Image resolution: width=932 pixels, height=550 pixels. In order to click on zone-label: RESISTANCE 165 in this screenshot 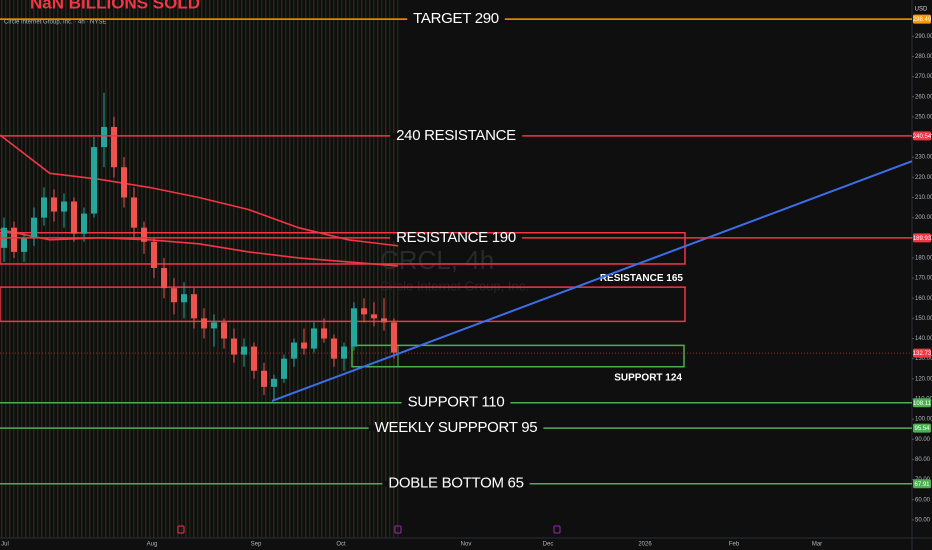, I will do `click(642, 278)`.